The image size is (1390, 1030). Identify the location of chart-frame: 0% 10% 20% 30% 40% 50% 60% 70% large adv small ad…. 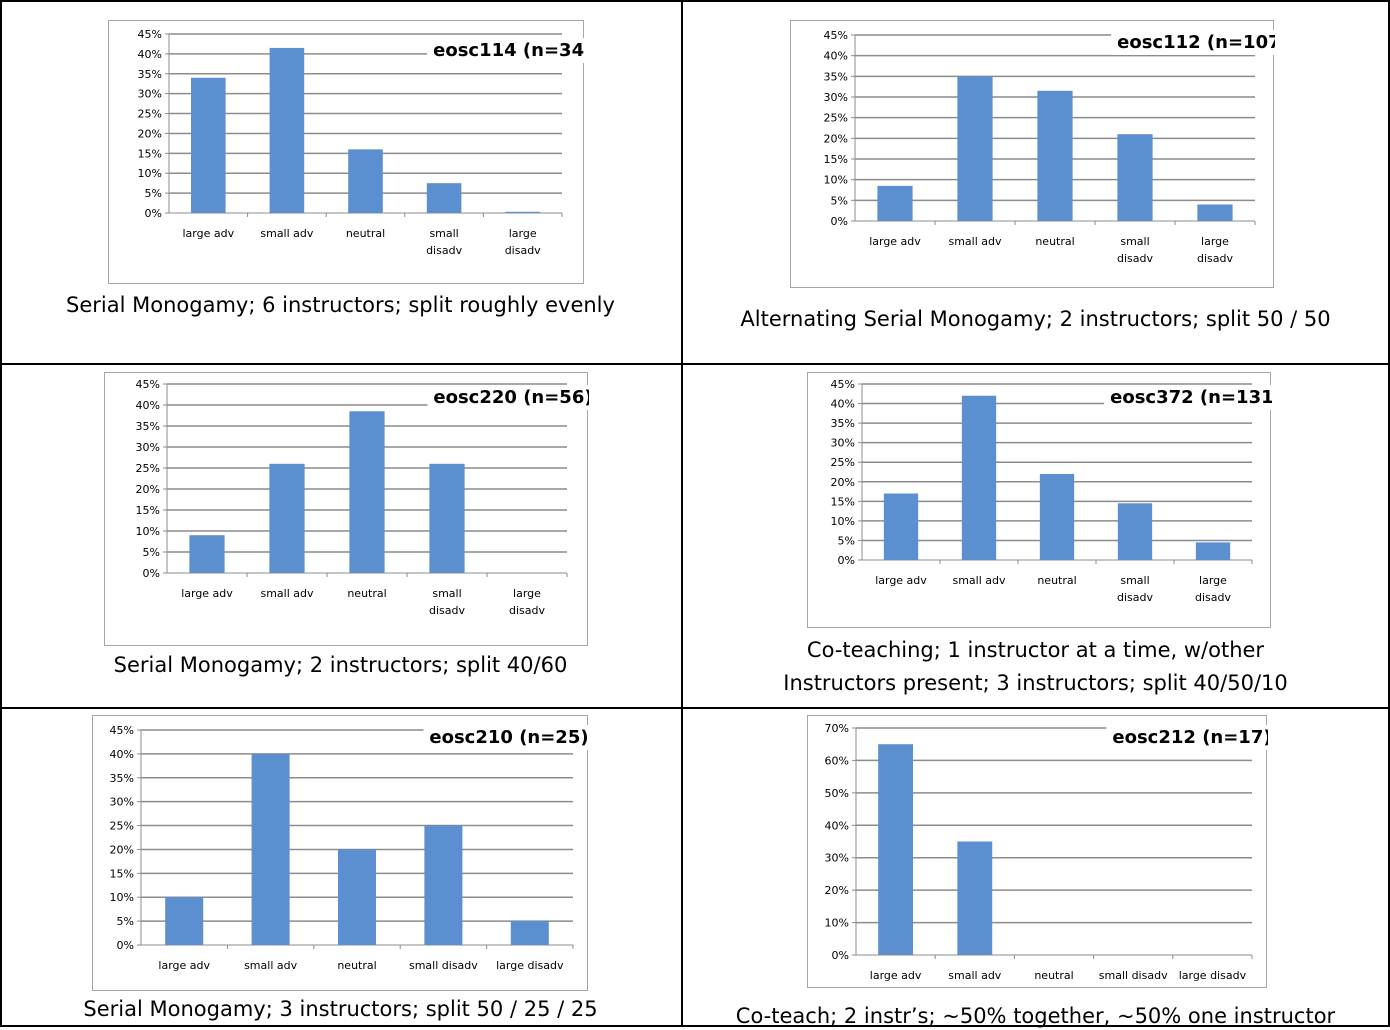
(1037, 851).